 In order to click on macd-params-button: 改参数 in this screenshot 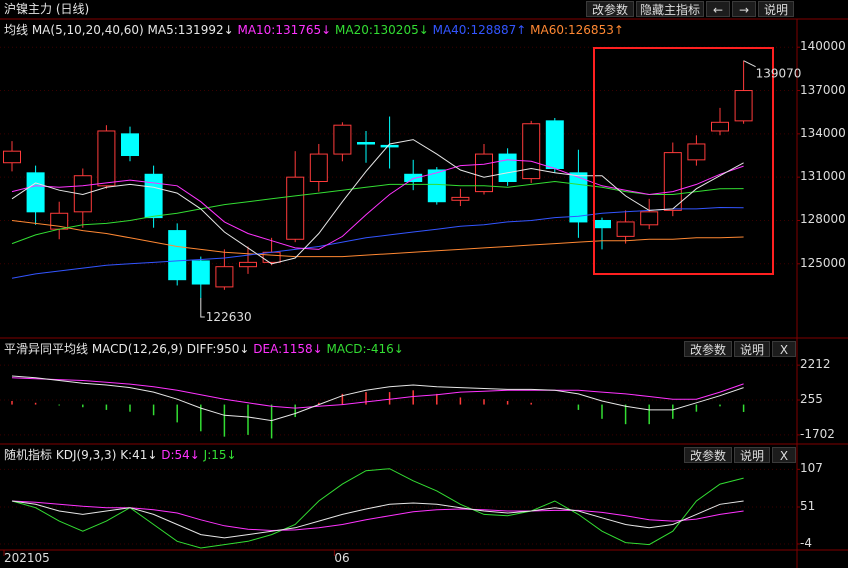, I will do `click(708, 349)`.